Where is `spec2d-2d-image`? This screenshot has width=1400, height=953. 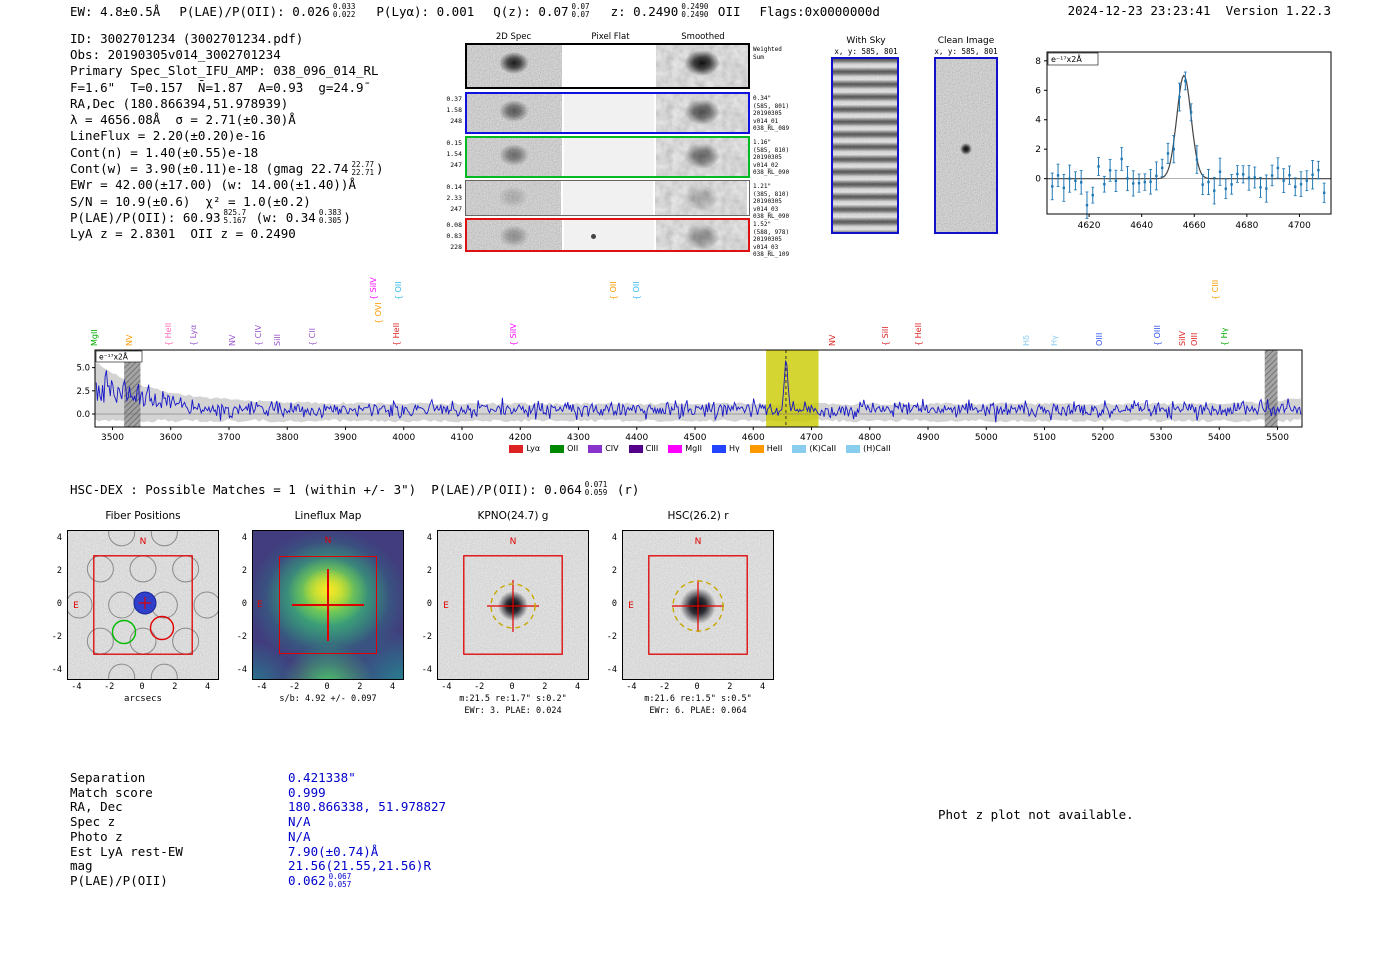 spec2d-2d-image is located at coordinates (514, 157).